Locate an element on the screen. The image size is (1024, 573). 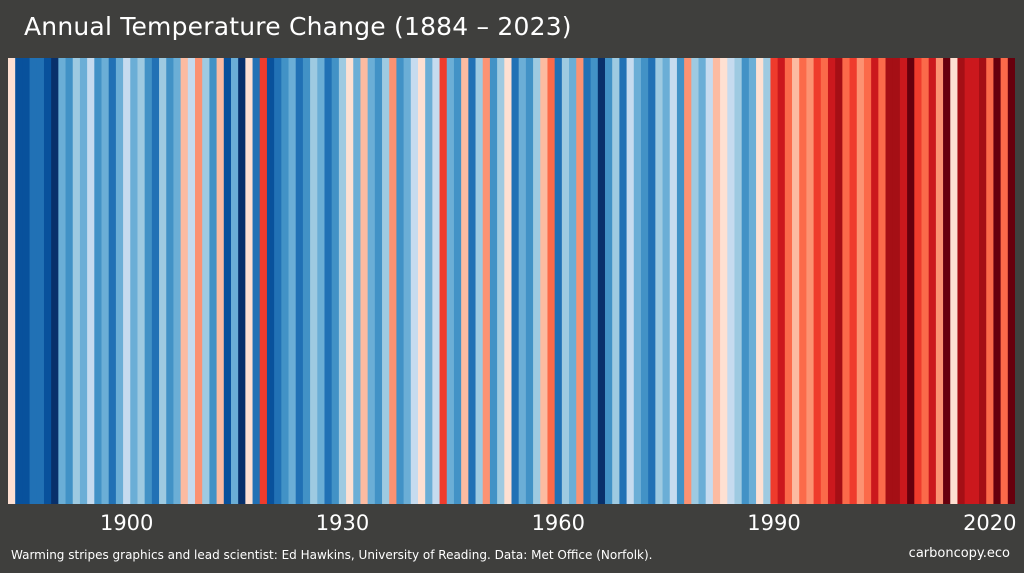
stripe-2020 is located at coordinates (990, 281).